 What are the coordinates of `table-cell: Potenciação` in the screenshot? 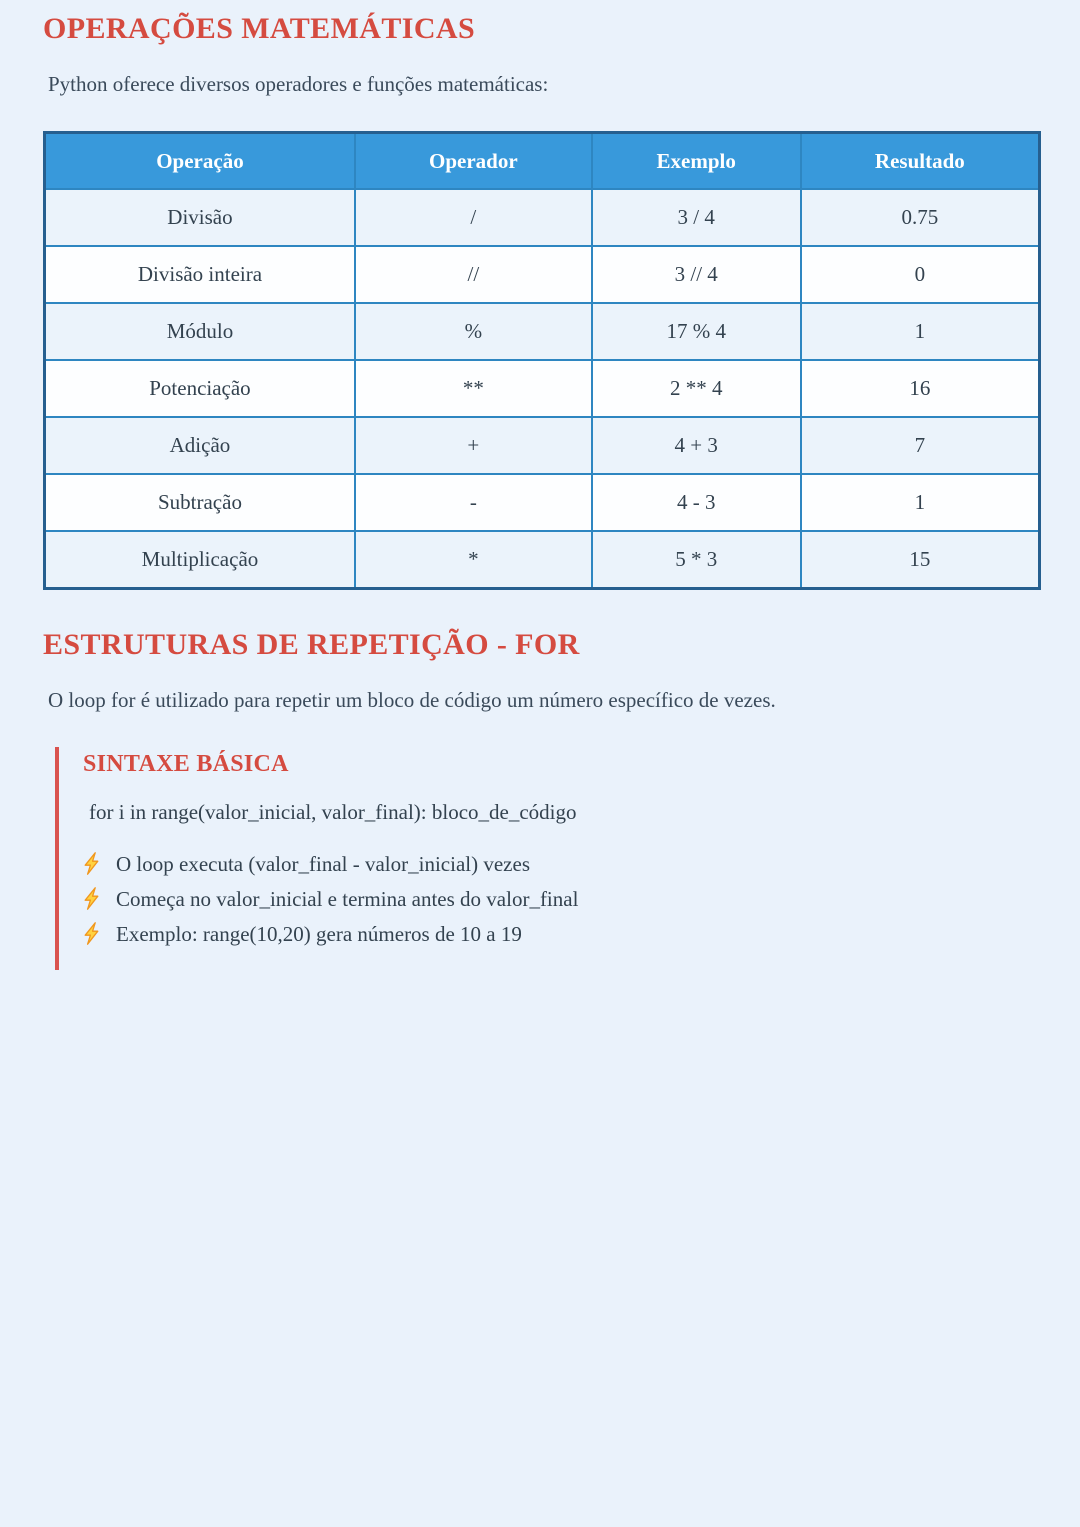 It's located at (199, 388).